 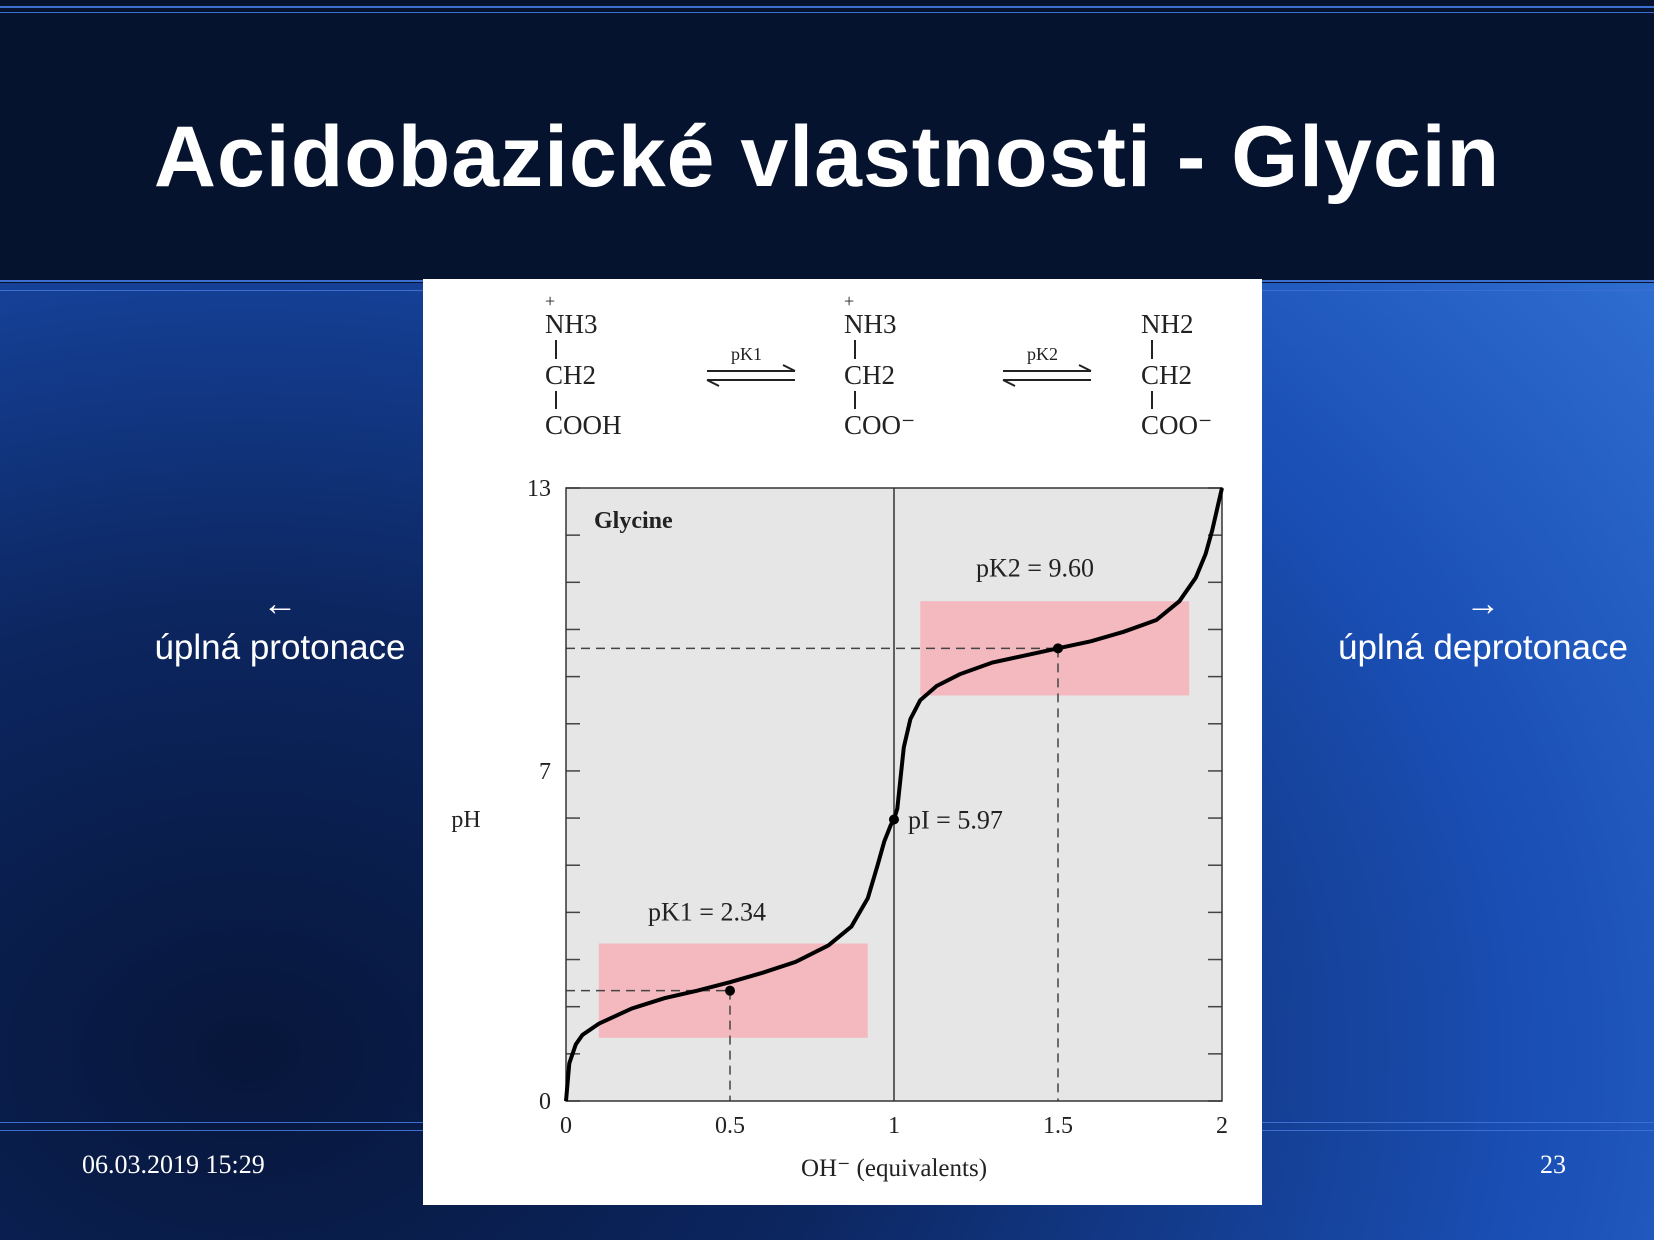 What do you see at coordinates (751, 365) in the screenshot?
I see `equilibrium-arrow-1: pK1` at bounding box center [751, 365].